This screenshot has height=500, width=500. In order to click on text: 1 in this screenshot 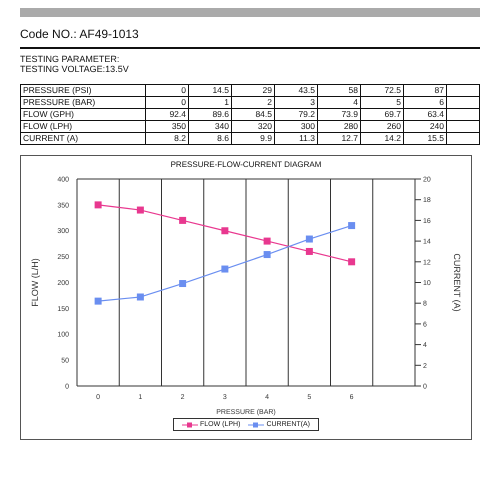, I will do `click(210, 102)`.